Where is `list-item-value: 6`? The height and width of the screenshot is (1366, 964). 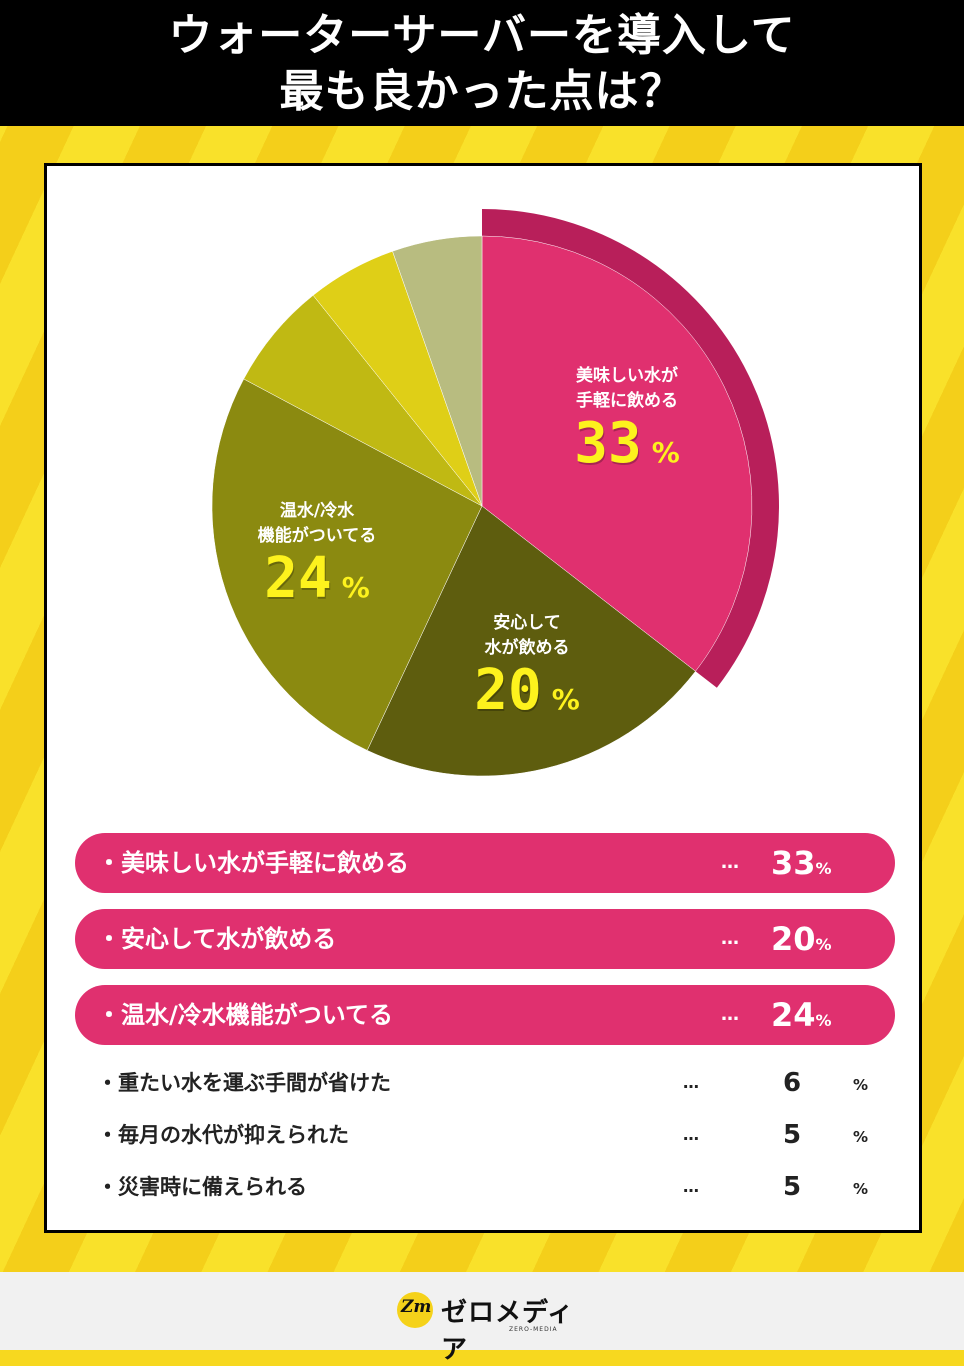 list-item-value: 6 is located at coordinates (792, 1083).